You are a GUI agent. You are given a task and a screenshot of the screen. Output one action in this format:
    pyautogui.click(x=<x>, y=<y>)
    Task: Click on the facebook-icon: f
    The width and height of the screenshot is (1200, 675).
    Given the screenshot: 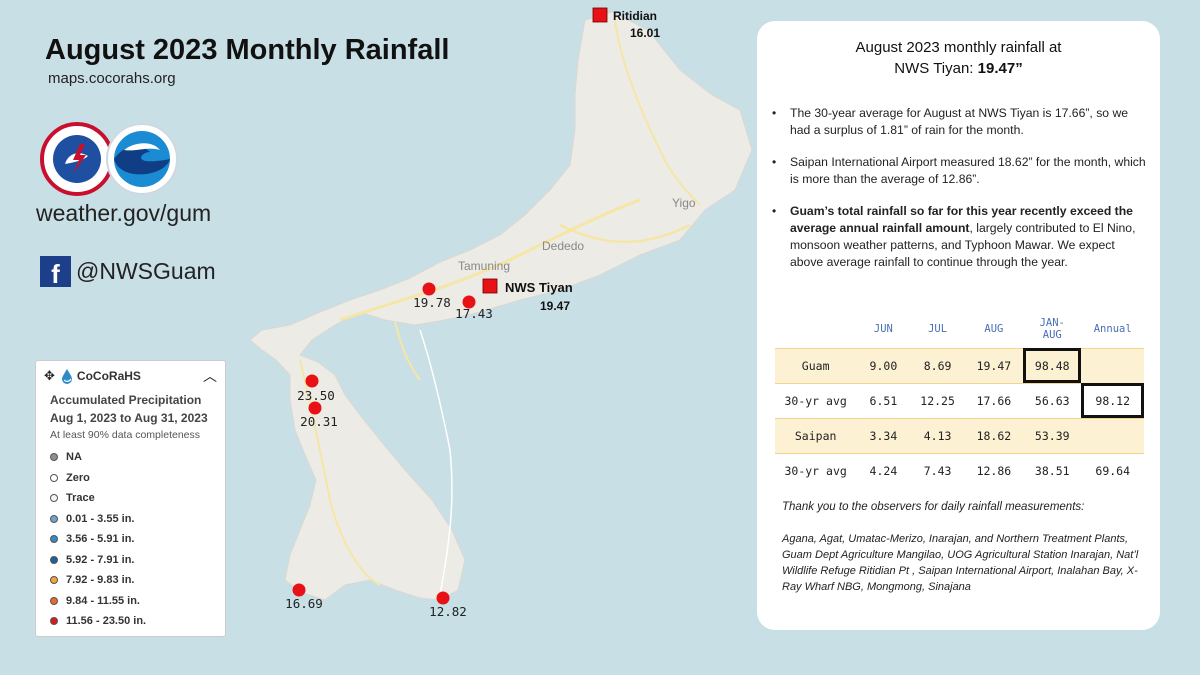 What is the action you would take?
    pyautogui.click(x=55, y=271)
    